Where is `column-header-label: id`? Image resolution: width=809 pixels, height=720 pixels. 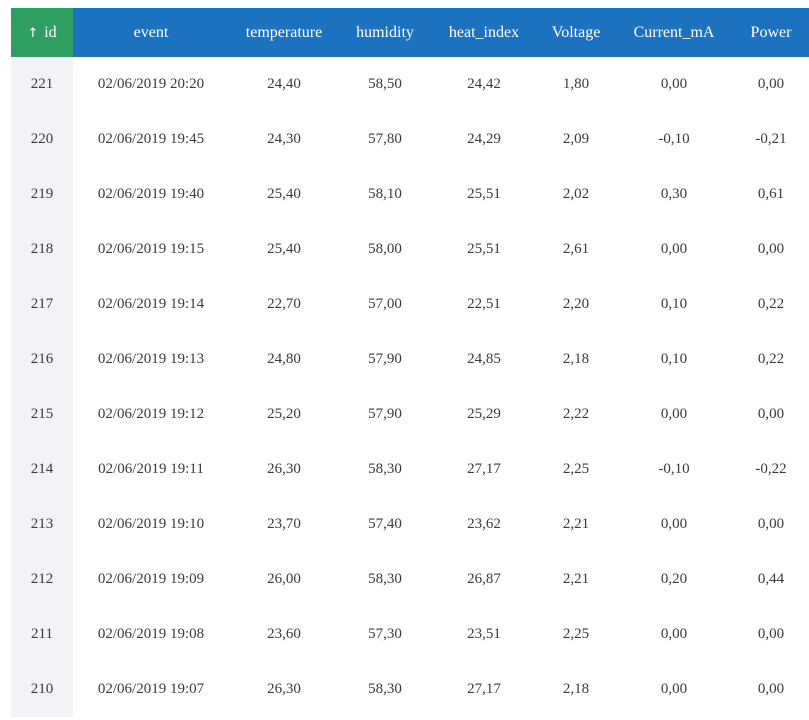
column-header-label: id is located at coordinates (50, 32).